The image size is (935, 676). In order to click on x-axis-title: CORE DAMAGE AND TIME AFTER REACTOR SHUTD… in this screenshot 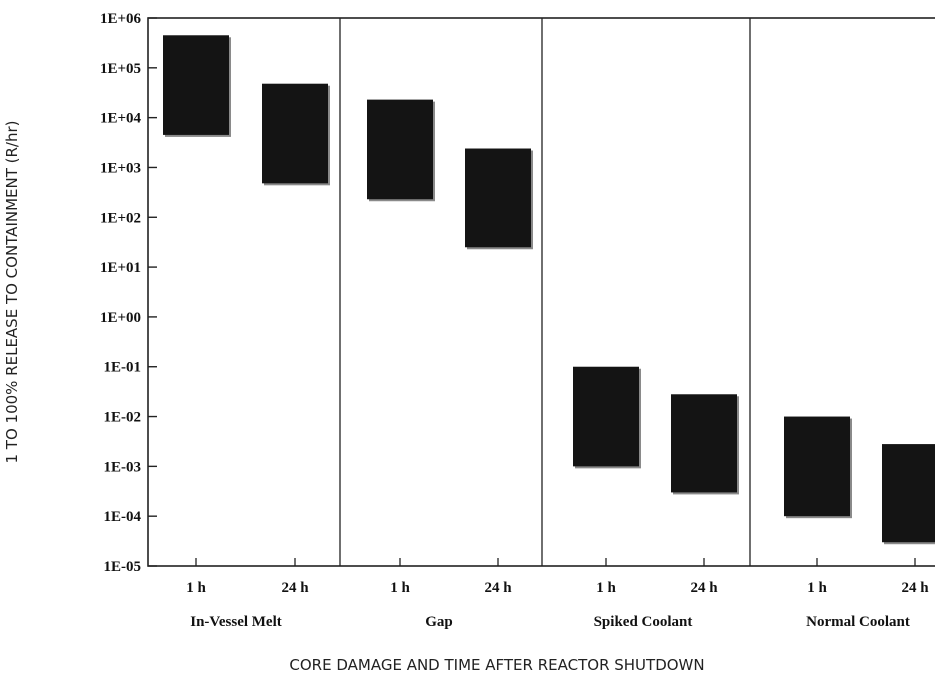, I will do `click(496, 665)`.